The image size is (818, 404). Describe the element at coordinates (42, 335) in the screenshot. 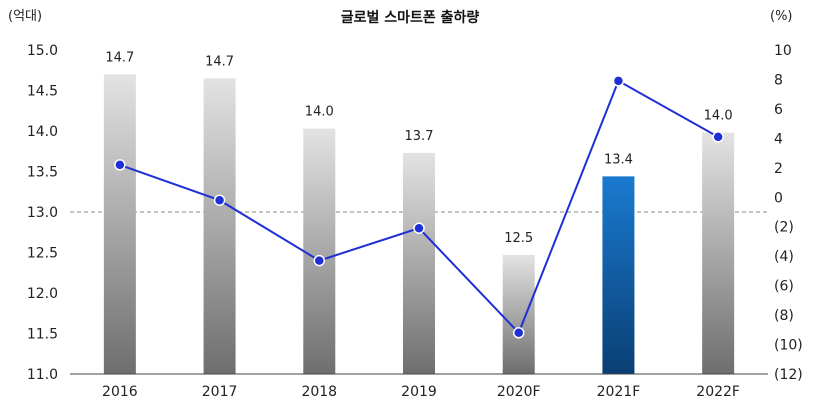

I see `left-tick-label: 11.5` at that location.